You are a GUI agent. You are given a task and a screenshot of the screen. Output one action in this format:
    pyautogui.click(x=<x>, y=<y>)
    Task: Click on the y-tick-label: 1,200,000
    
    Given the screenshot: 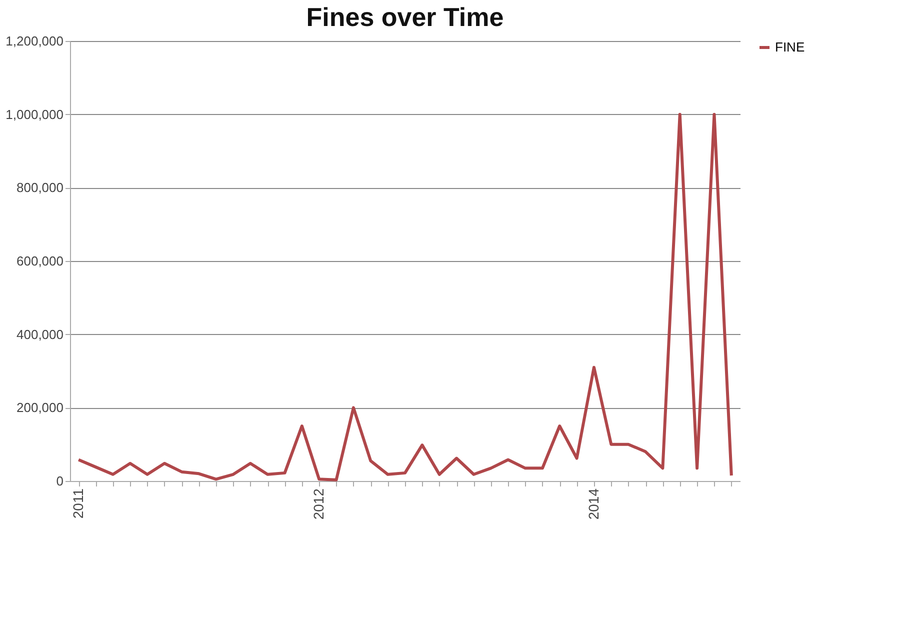 What is the action you would take?
    pyautogui.click(x=35, y=41)
    